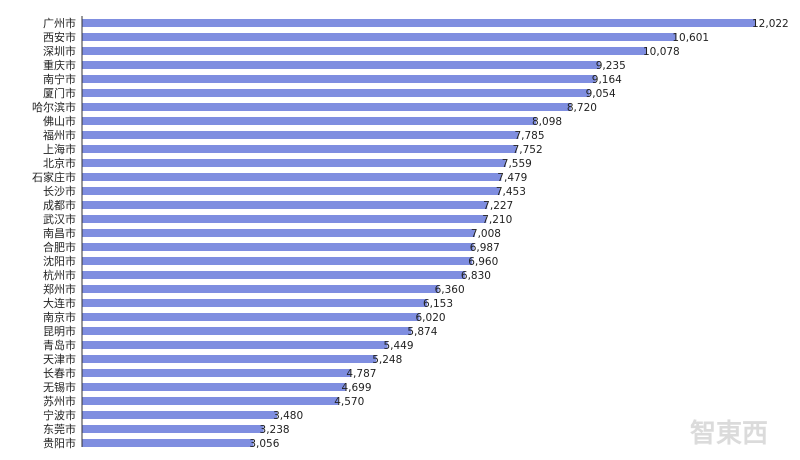 Image resolution: width=800 pixels, height=460 pixels. Describe the element at coordinates (450, 290) in the screenshot. I see `value-label: 6,360` at that location.